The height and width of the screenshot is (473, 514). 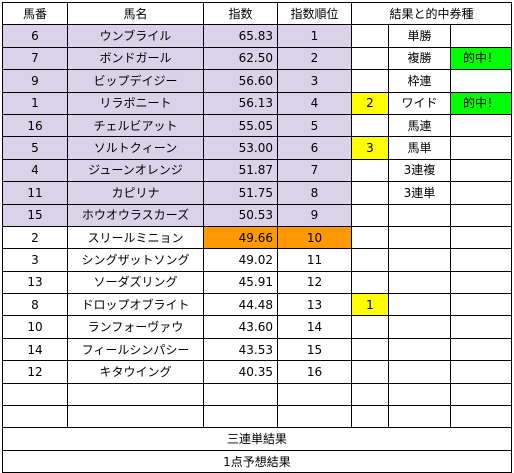 What do you see at coordinates (419, 81) in the screenshot?
I see `bet-type-cell: 枠連` at bounding box center [419, 81].